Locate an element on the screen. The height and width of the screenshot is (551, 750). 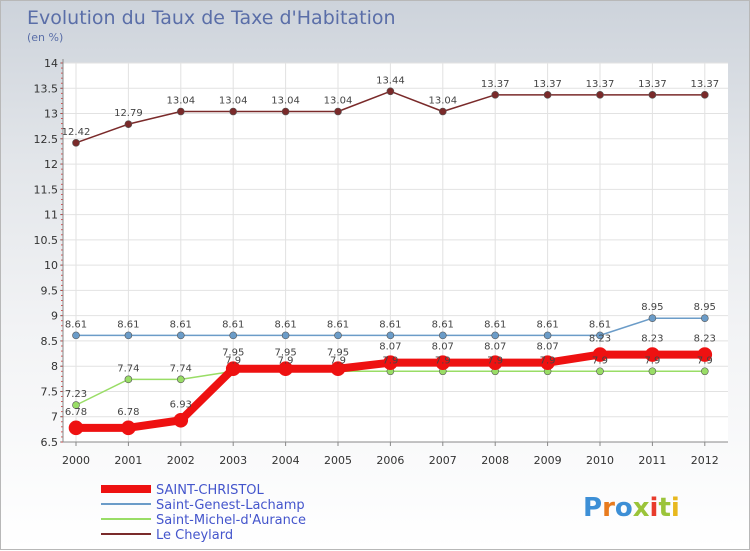
legend-label: Saint-Genest-Lachamp is located at coordinates (230, 505).